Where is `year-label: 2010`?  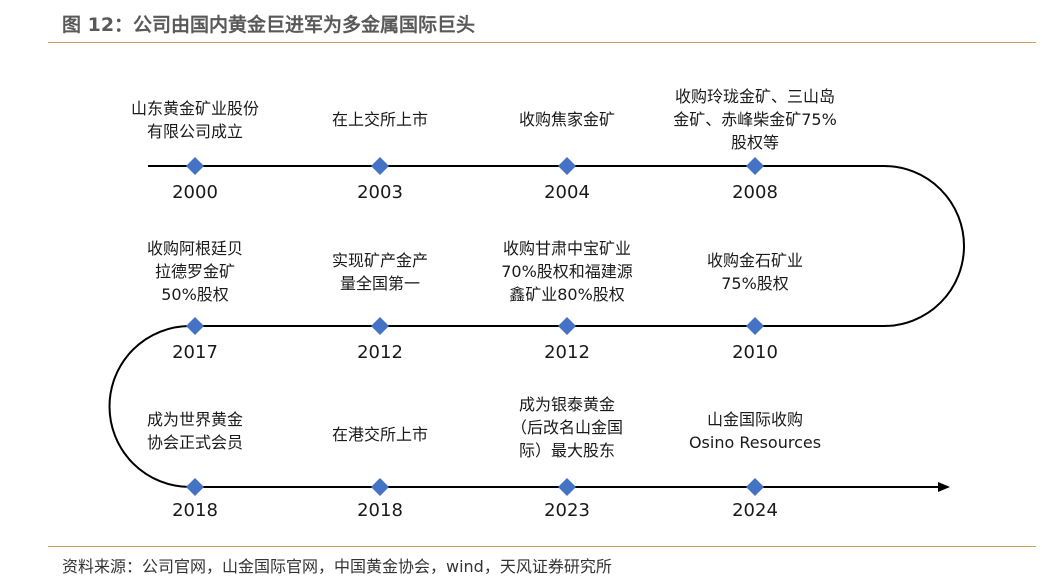
year-label: 2010 is located at coordinates (755, 352).